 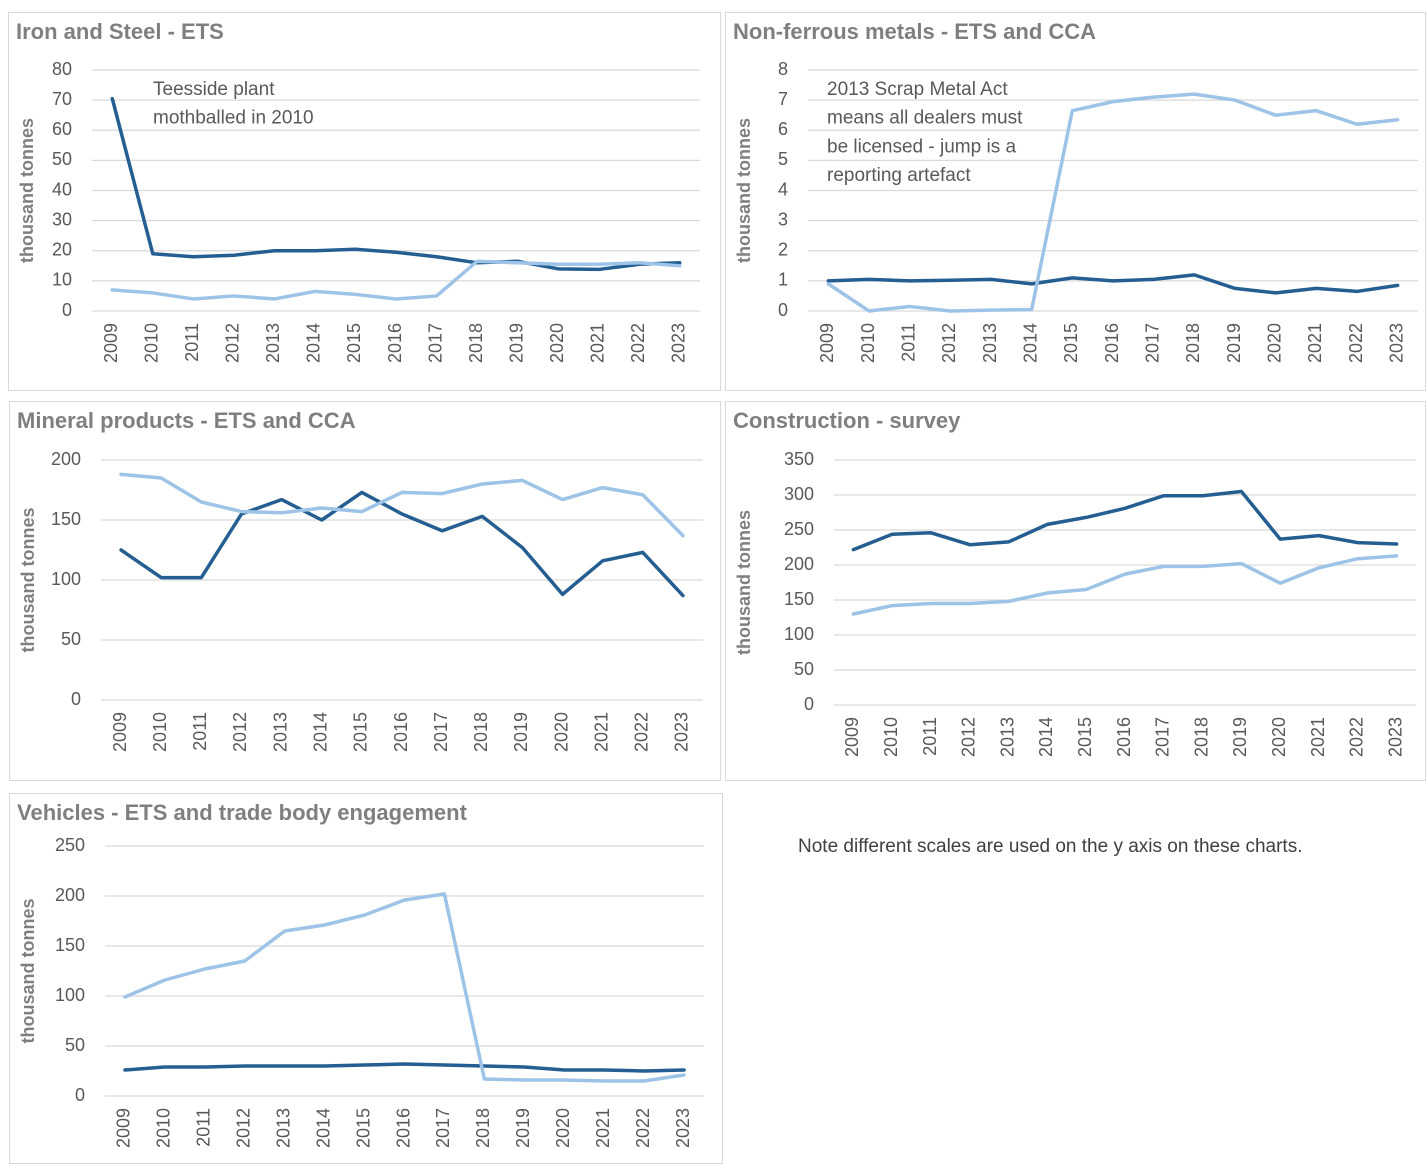 I want to click on y-tick-label: 70, so click(x=62, y=99).